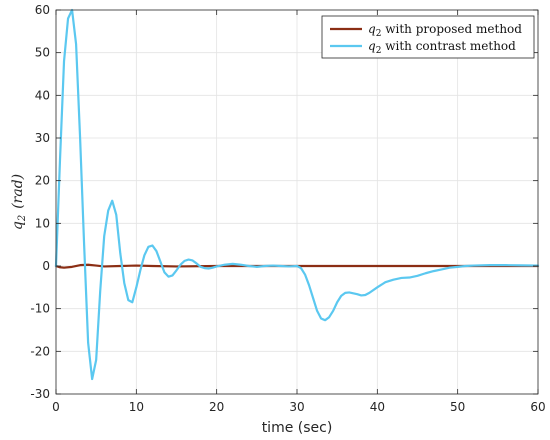 The width and height of the screenshot is (550, 440). What do you see at coordinates (42, 95) in the screenshot?
I see `y-tick-label: 40` at bounding box center [42, 95].